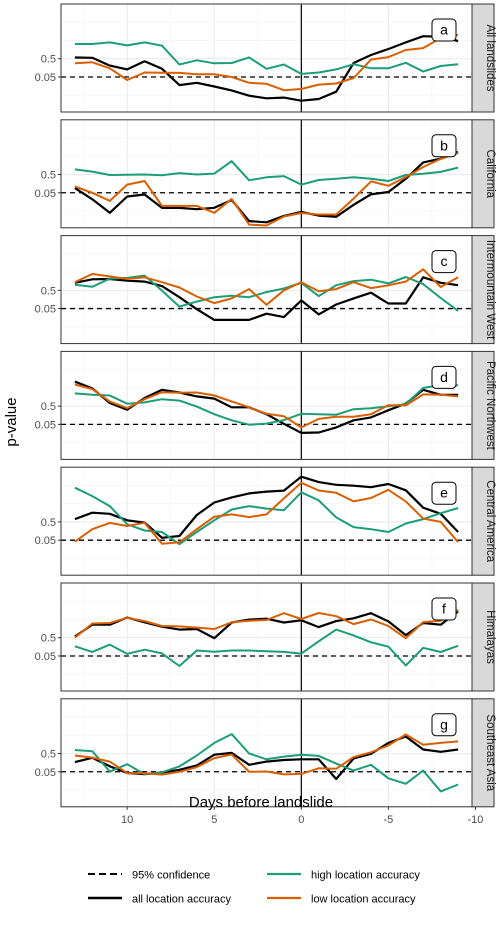 This screenshot has height=936, width=500. What do you see at coordinates (261, 802) in the screenshot?
I see `x-axis-label: Days before landslide` at bounding box center [261, 802].